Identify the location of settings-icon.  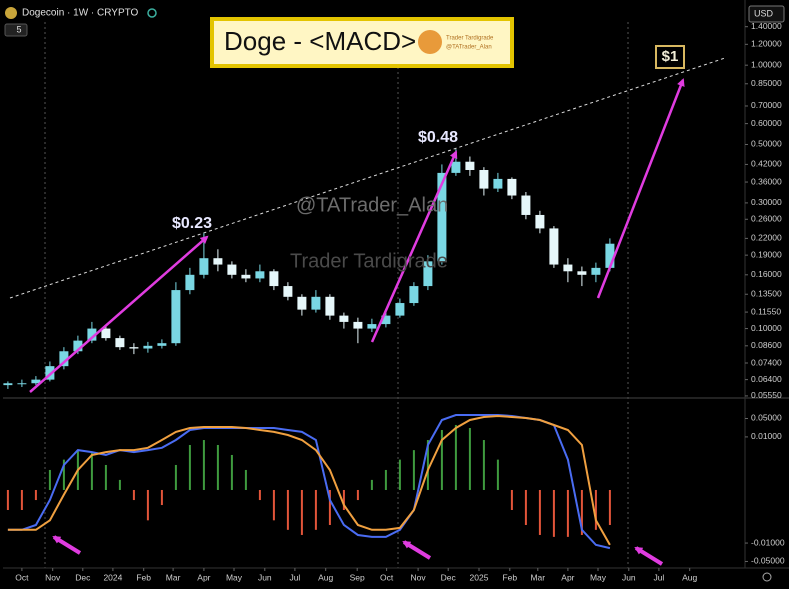
(767, 577).